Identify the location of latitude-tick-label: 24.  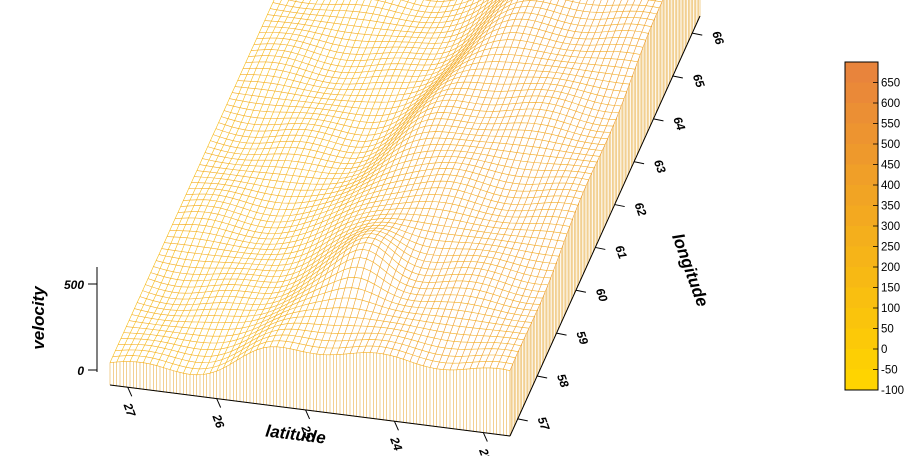
(396, 443).